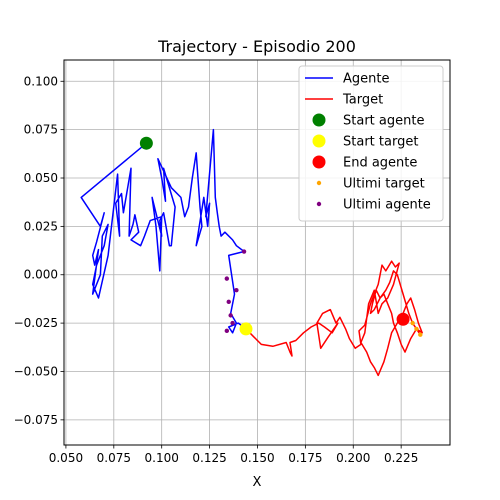 This screenshot has height=500, width=500. What do you see at coordinates (41, 178) in the screenshot?
I see `y-tick-label: 0.050` at bounding box center [41, 178].